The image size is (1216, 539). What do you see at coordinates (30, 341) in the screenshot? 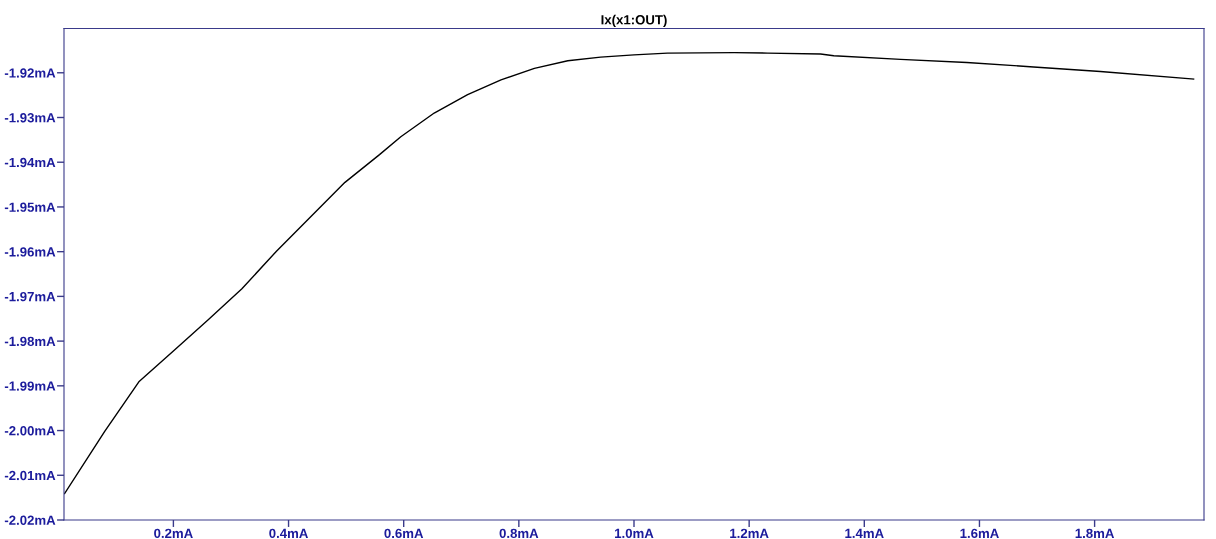
I see `y-tick-label: -1.98mA` at bounding box center [30, 341].